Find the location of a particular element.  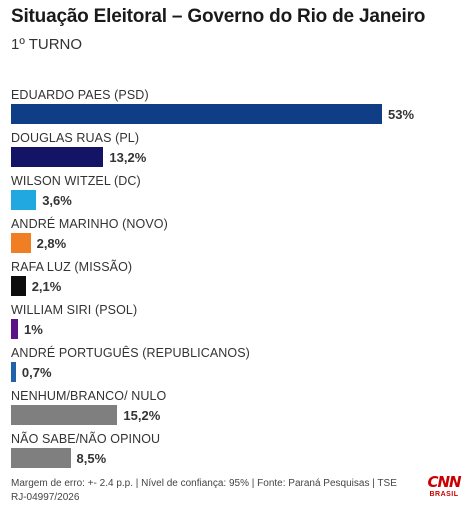

bar-value-label: 3,6% is located at coordinates (57, 200).